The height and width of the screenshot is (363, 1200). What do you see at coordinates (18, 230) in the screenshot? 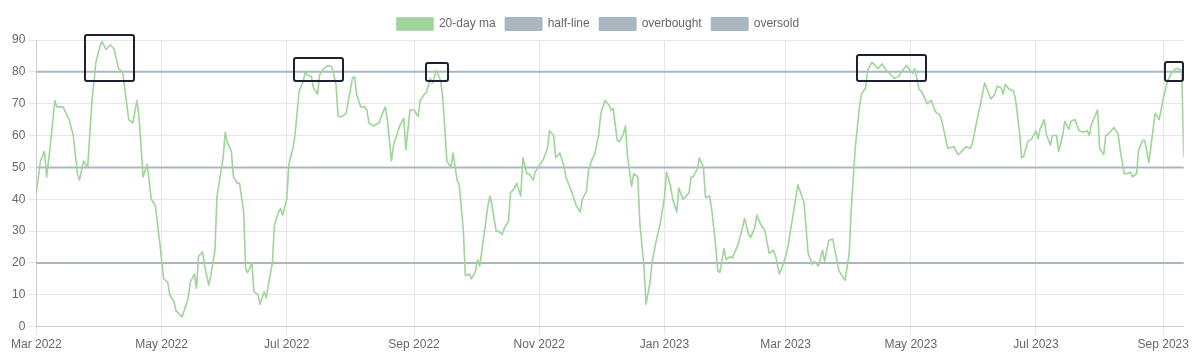
I see `y-tick-label: 30` at bounding box center [18, 230].